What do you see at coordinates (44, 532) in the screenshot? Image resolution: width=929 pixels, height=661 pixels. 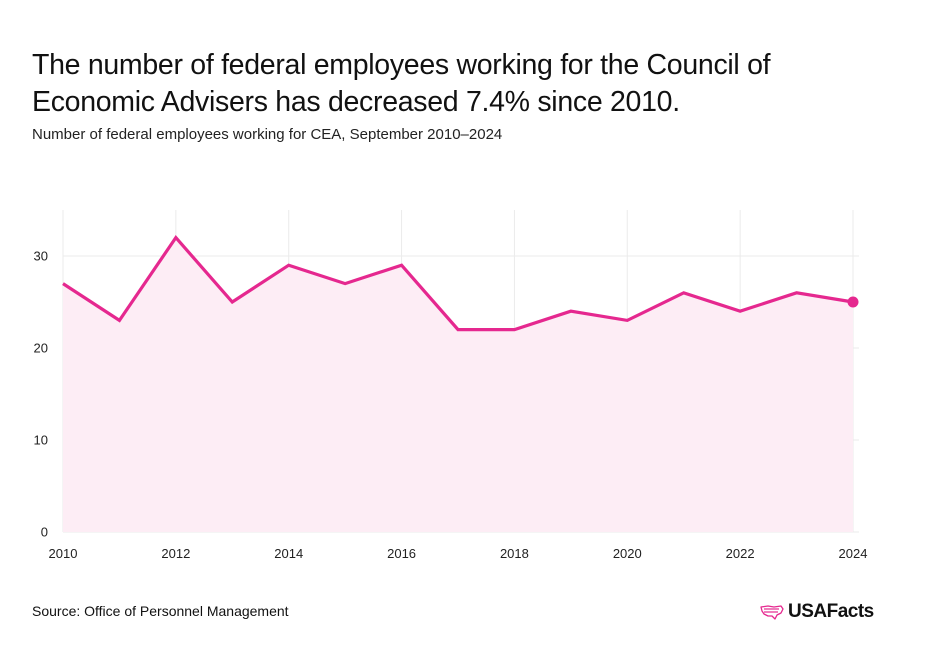 I see `y-tick-label: 0` at bounding box center [44, 532].